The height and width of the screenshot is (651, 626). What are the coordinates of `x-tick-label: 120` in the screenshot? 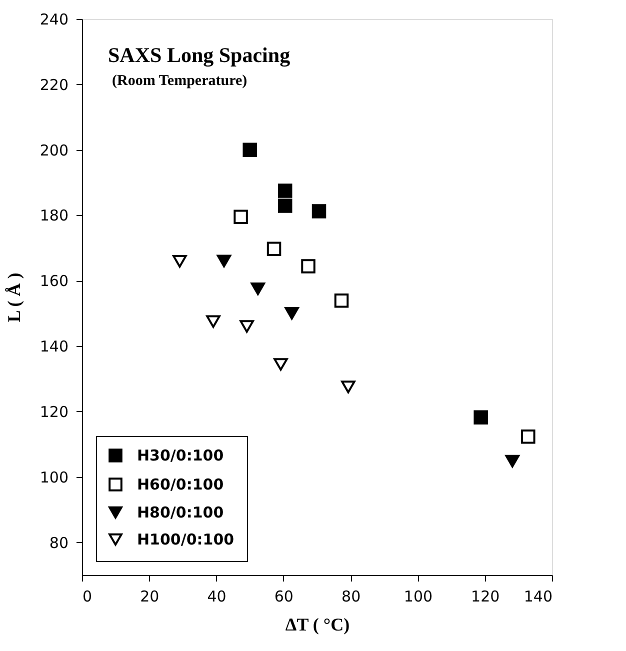 It's located at (485, 597).